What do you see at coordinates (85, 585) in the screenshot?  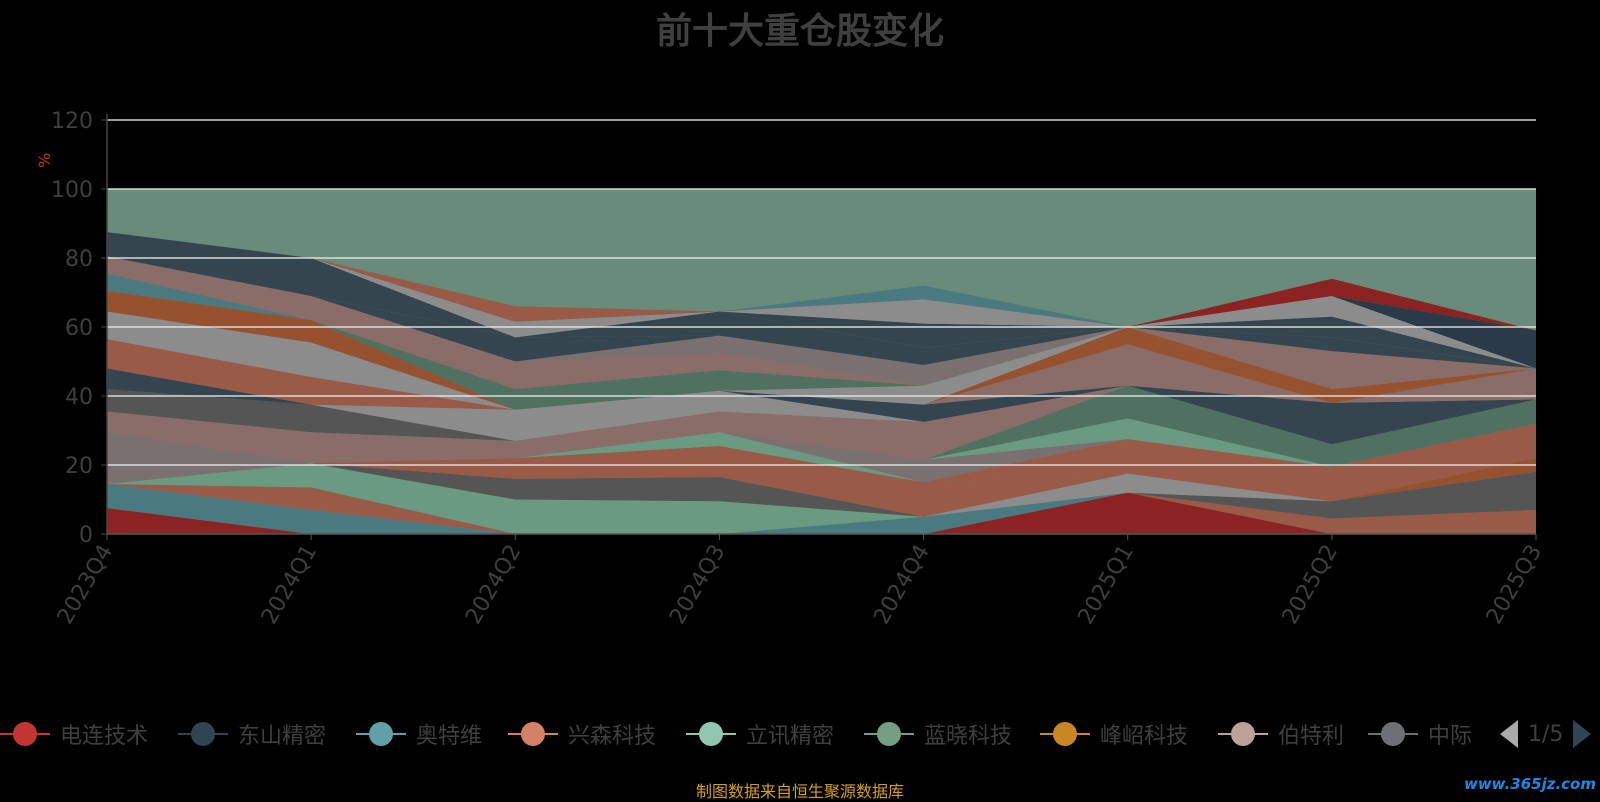 I see `x-tick-label-2023Q4: 2023Q4` at bounding box center [85, 585].